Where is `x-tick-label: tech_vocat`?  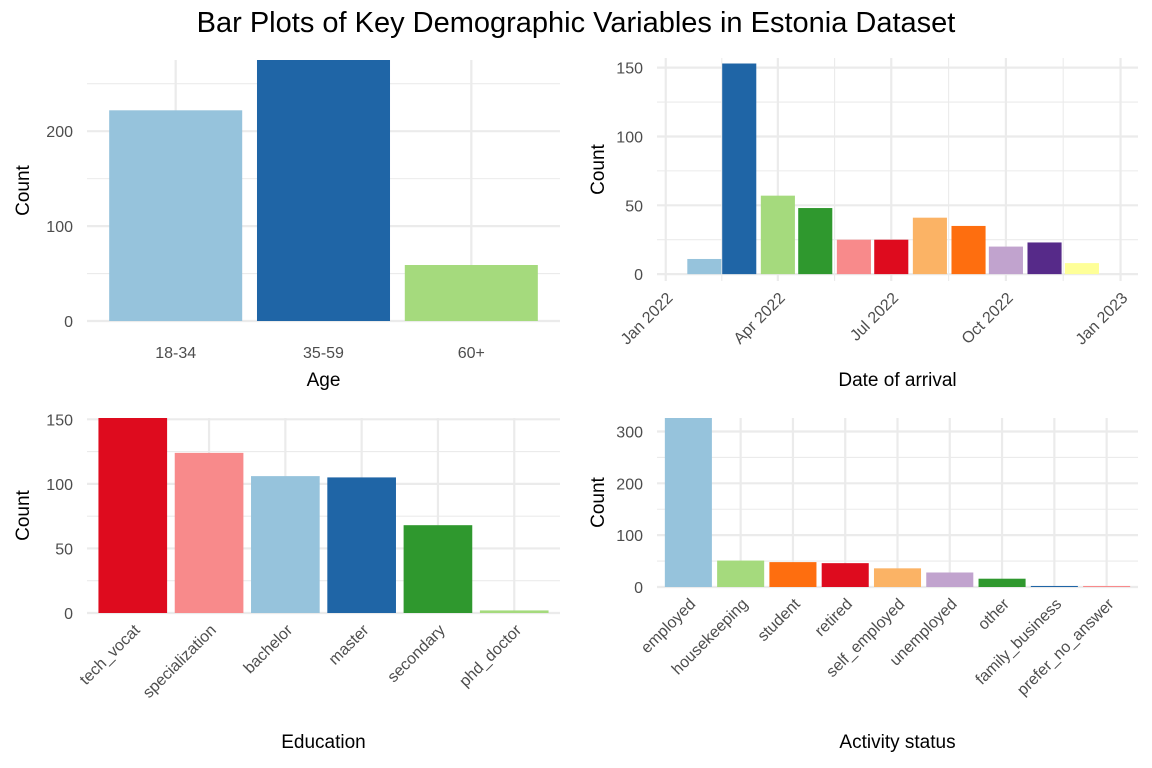
x-tick-label: tech_vocat is located at coordinates (110, 654).